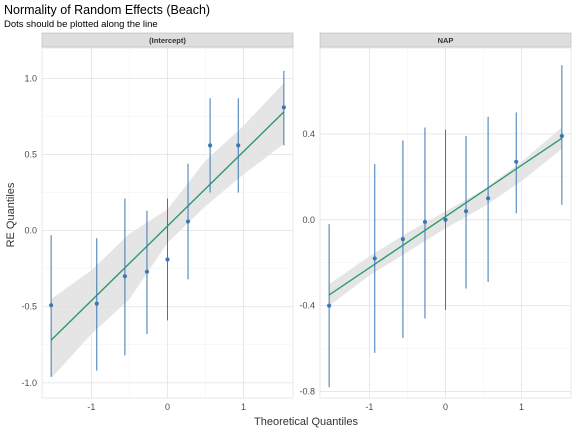  Describe the element at coordinates (29, 307) in the screenshot. I see `y-tick-label: -0.5` at that location.